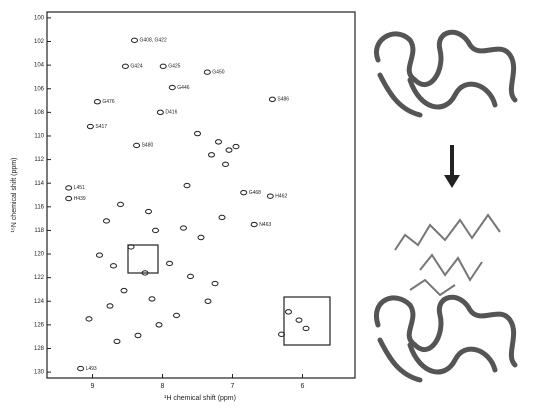  What do you see at coordinates (283, 100) in the screenshot?
I see `peak-label: S486` at bounding box center [283, 100].